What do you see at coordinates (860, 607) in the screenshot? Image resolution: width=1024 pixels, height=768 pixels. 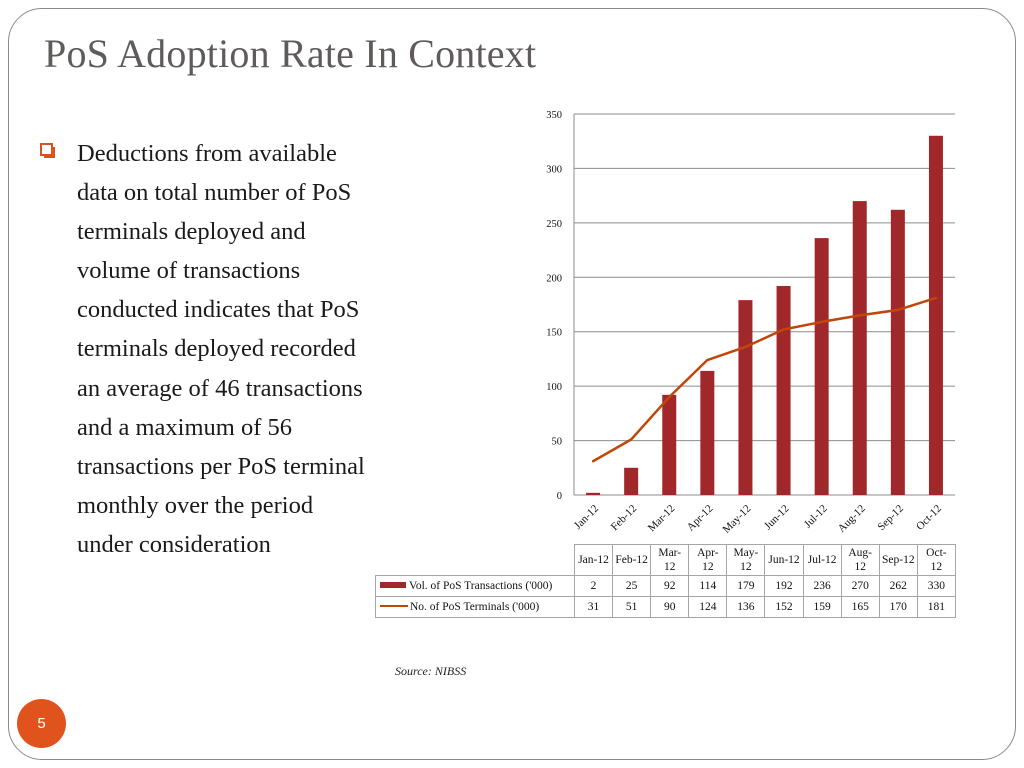 I see `table-cell: 165` at bounding box center [860, 607].